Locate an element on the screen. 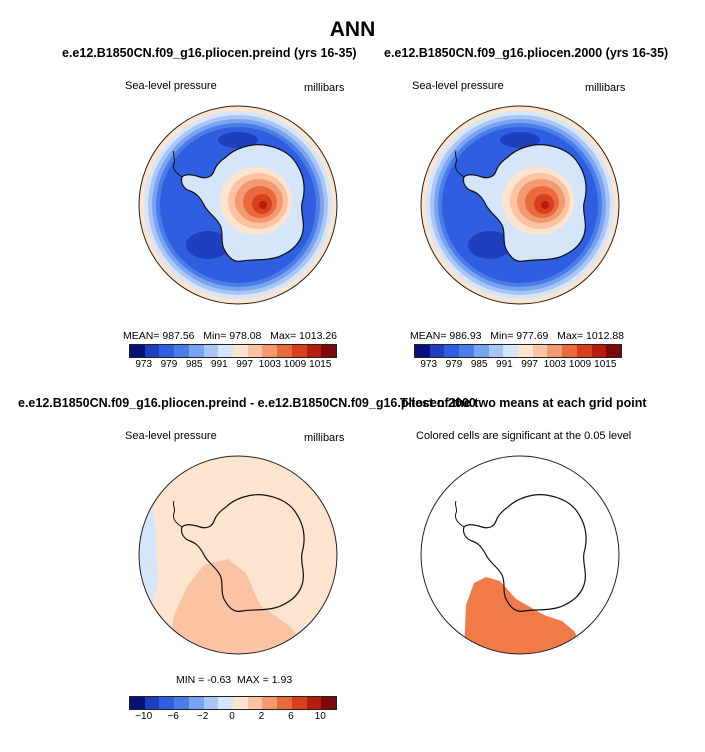  max-value: 1.93 is located at coordinates (282, 680).